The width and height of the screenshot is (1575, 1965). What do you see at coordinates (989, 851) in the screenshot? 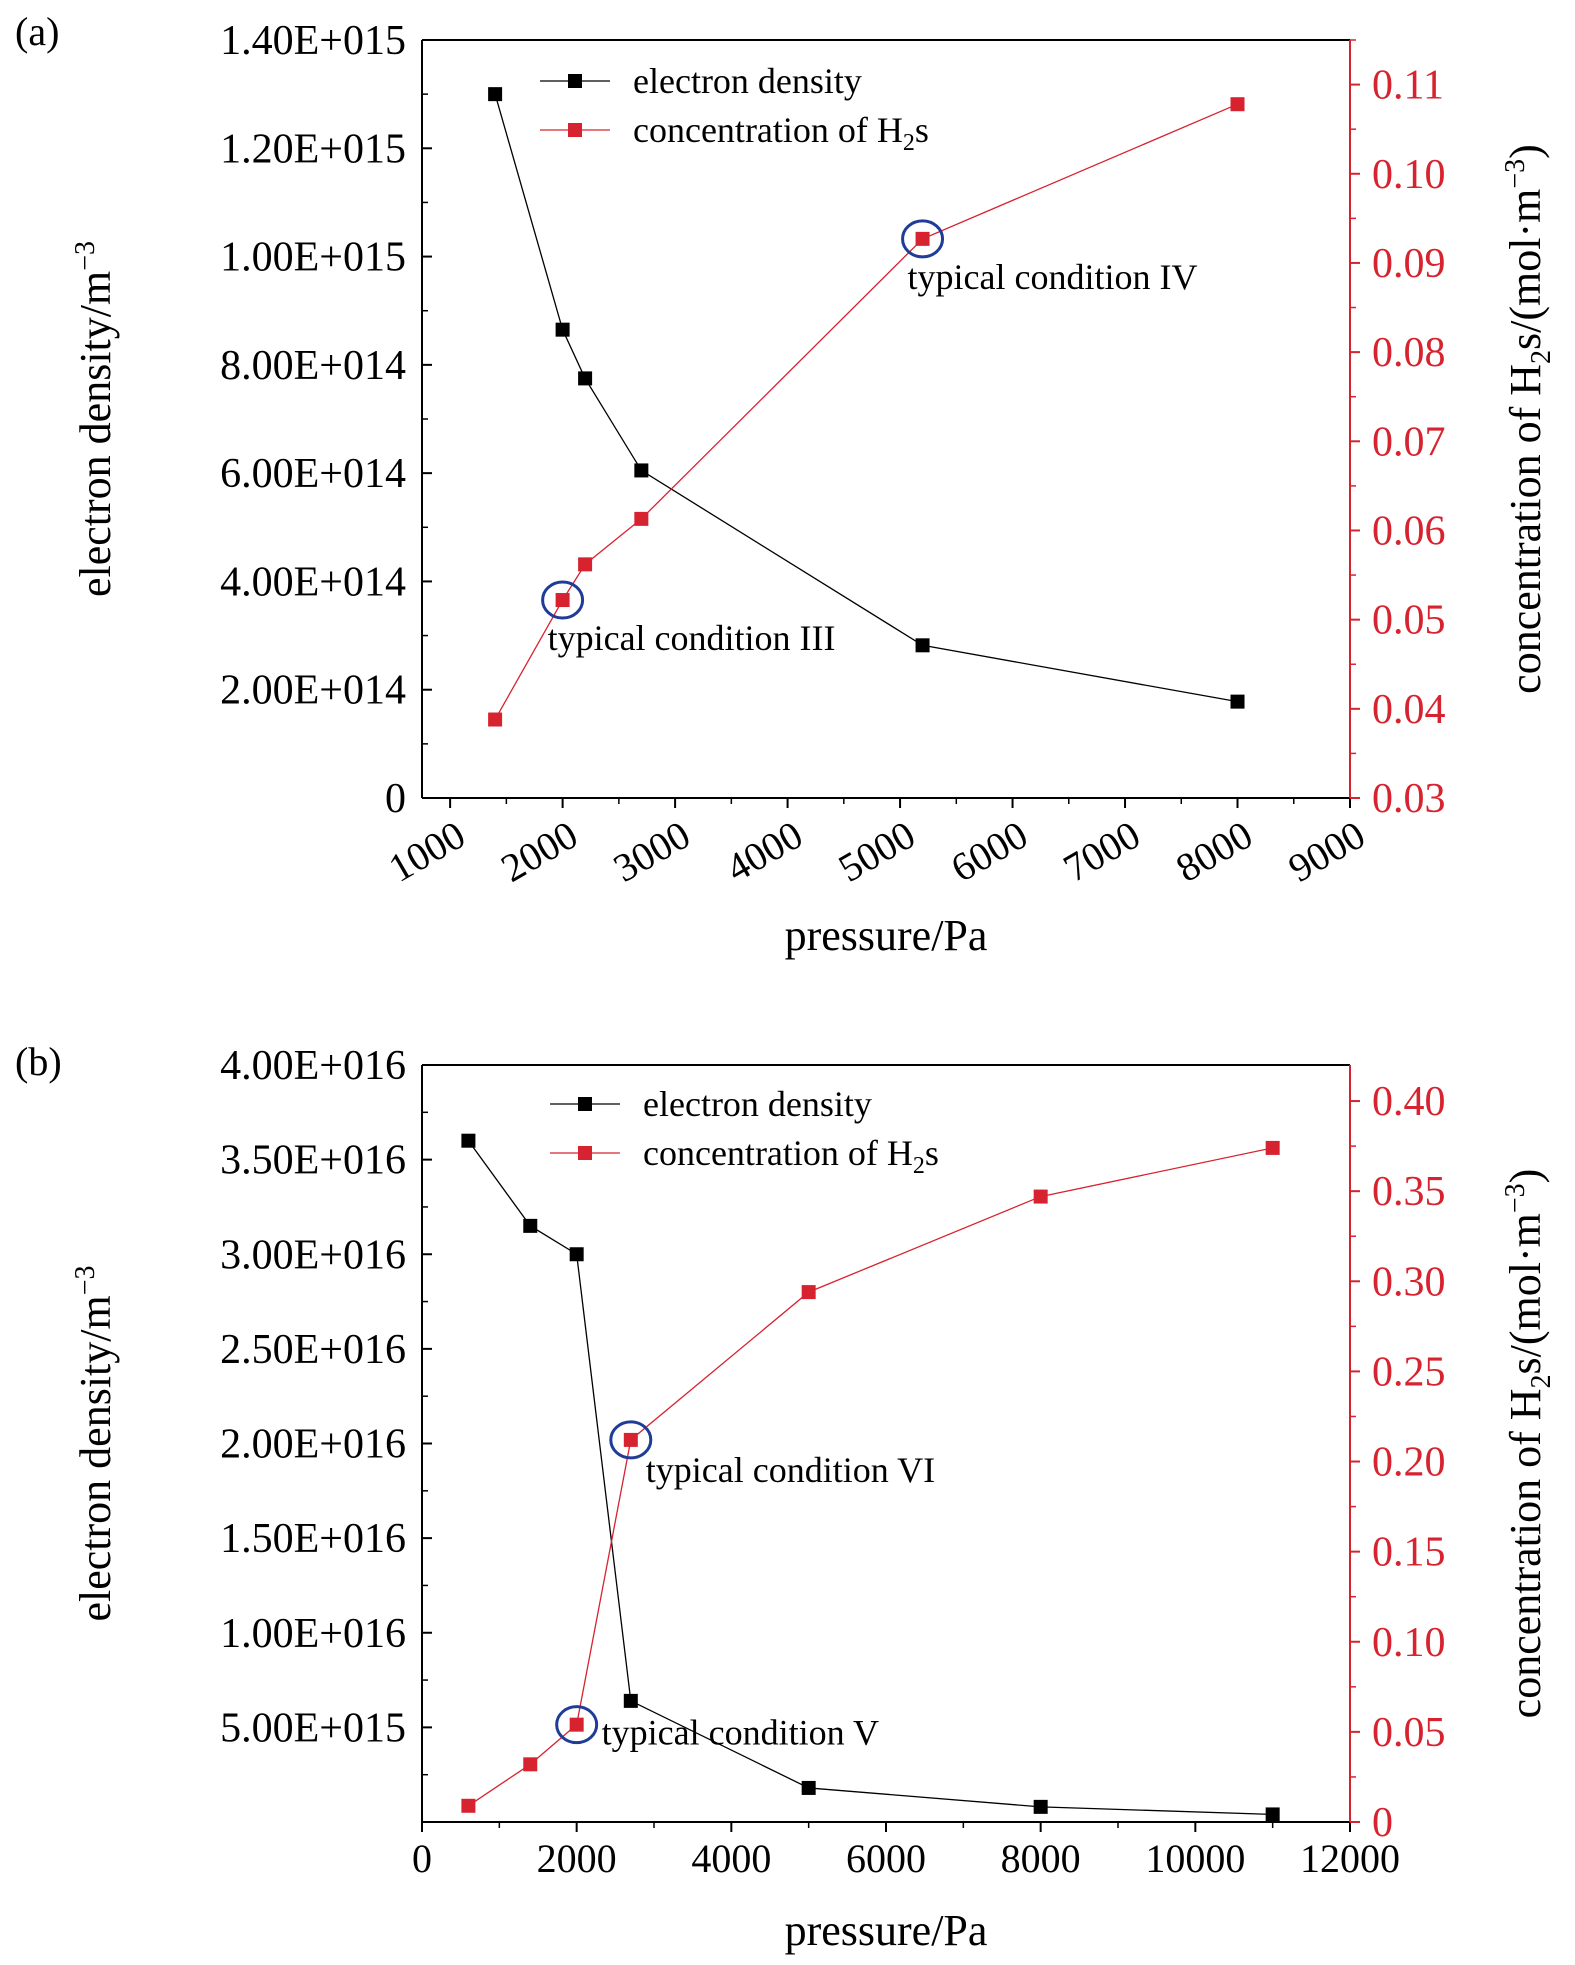
I see `x-tick-label: 6000` at bounding box center [989, 851].